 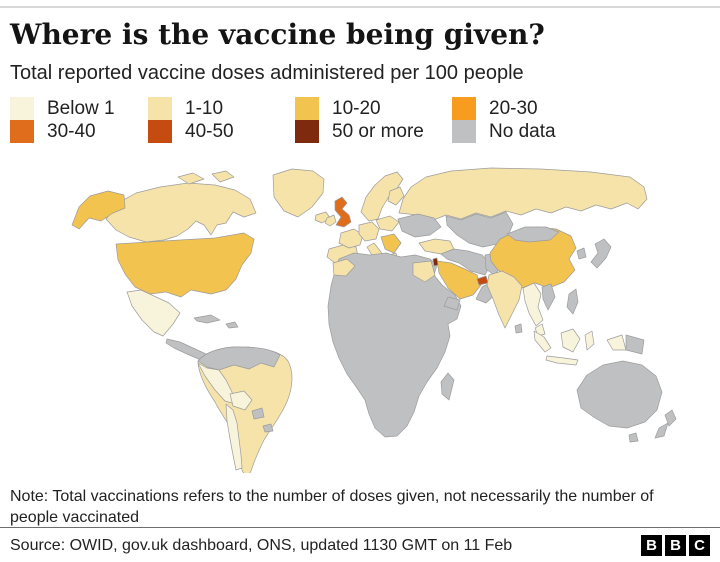 I want to click on map-region-morocco, so click(x=344, y=267).